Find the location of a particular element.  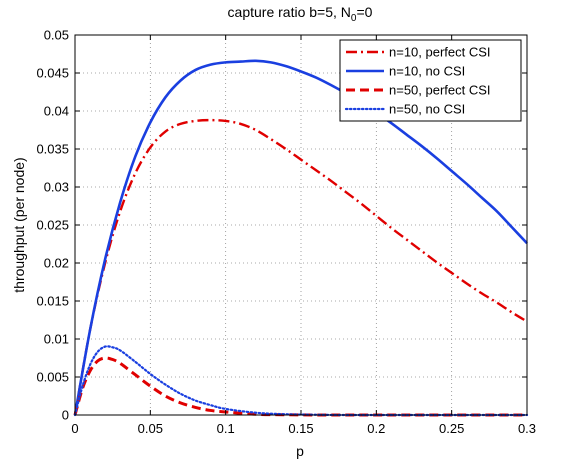

chart-title-main: capture ratio b=5, N is located at coordinates (289, 12).